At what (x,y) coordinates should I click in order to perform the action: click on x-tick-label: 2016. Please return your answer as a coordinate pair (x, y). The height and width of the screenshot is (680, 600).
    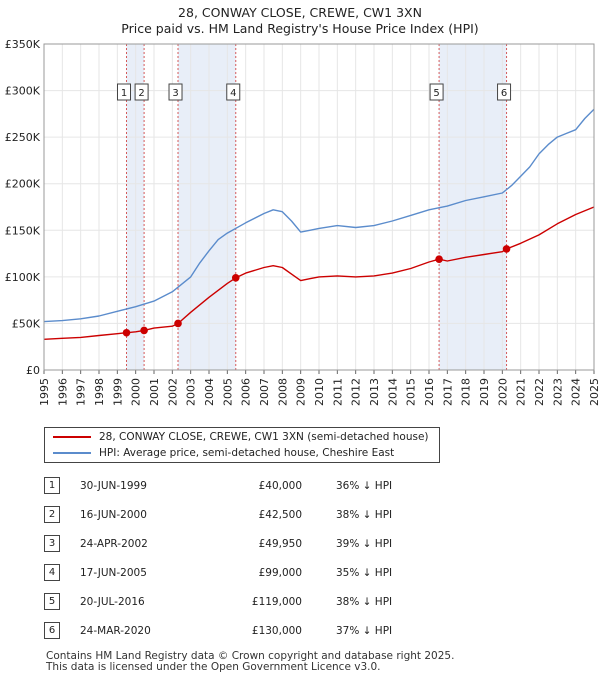
    Looking at the image, I should click on (429, 392).